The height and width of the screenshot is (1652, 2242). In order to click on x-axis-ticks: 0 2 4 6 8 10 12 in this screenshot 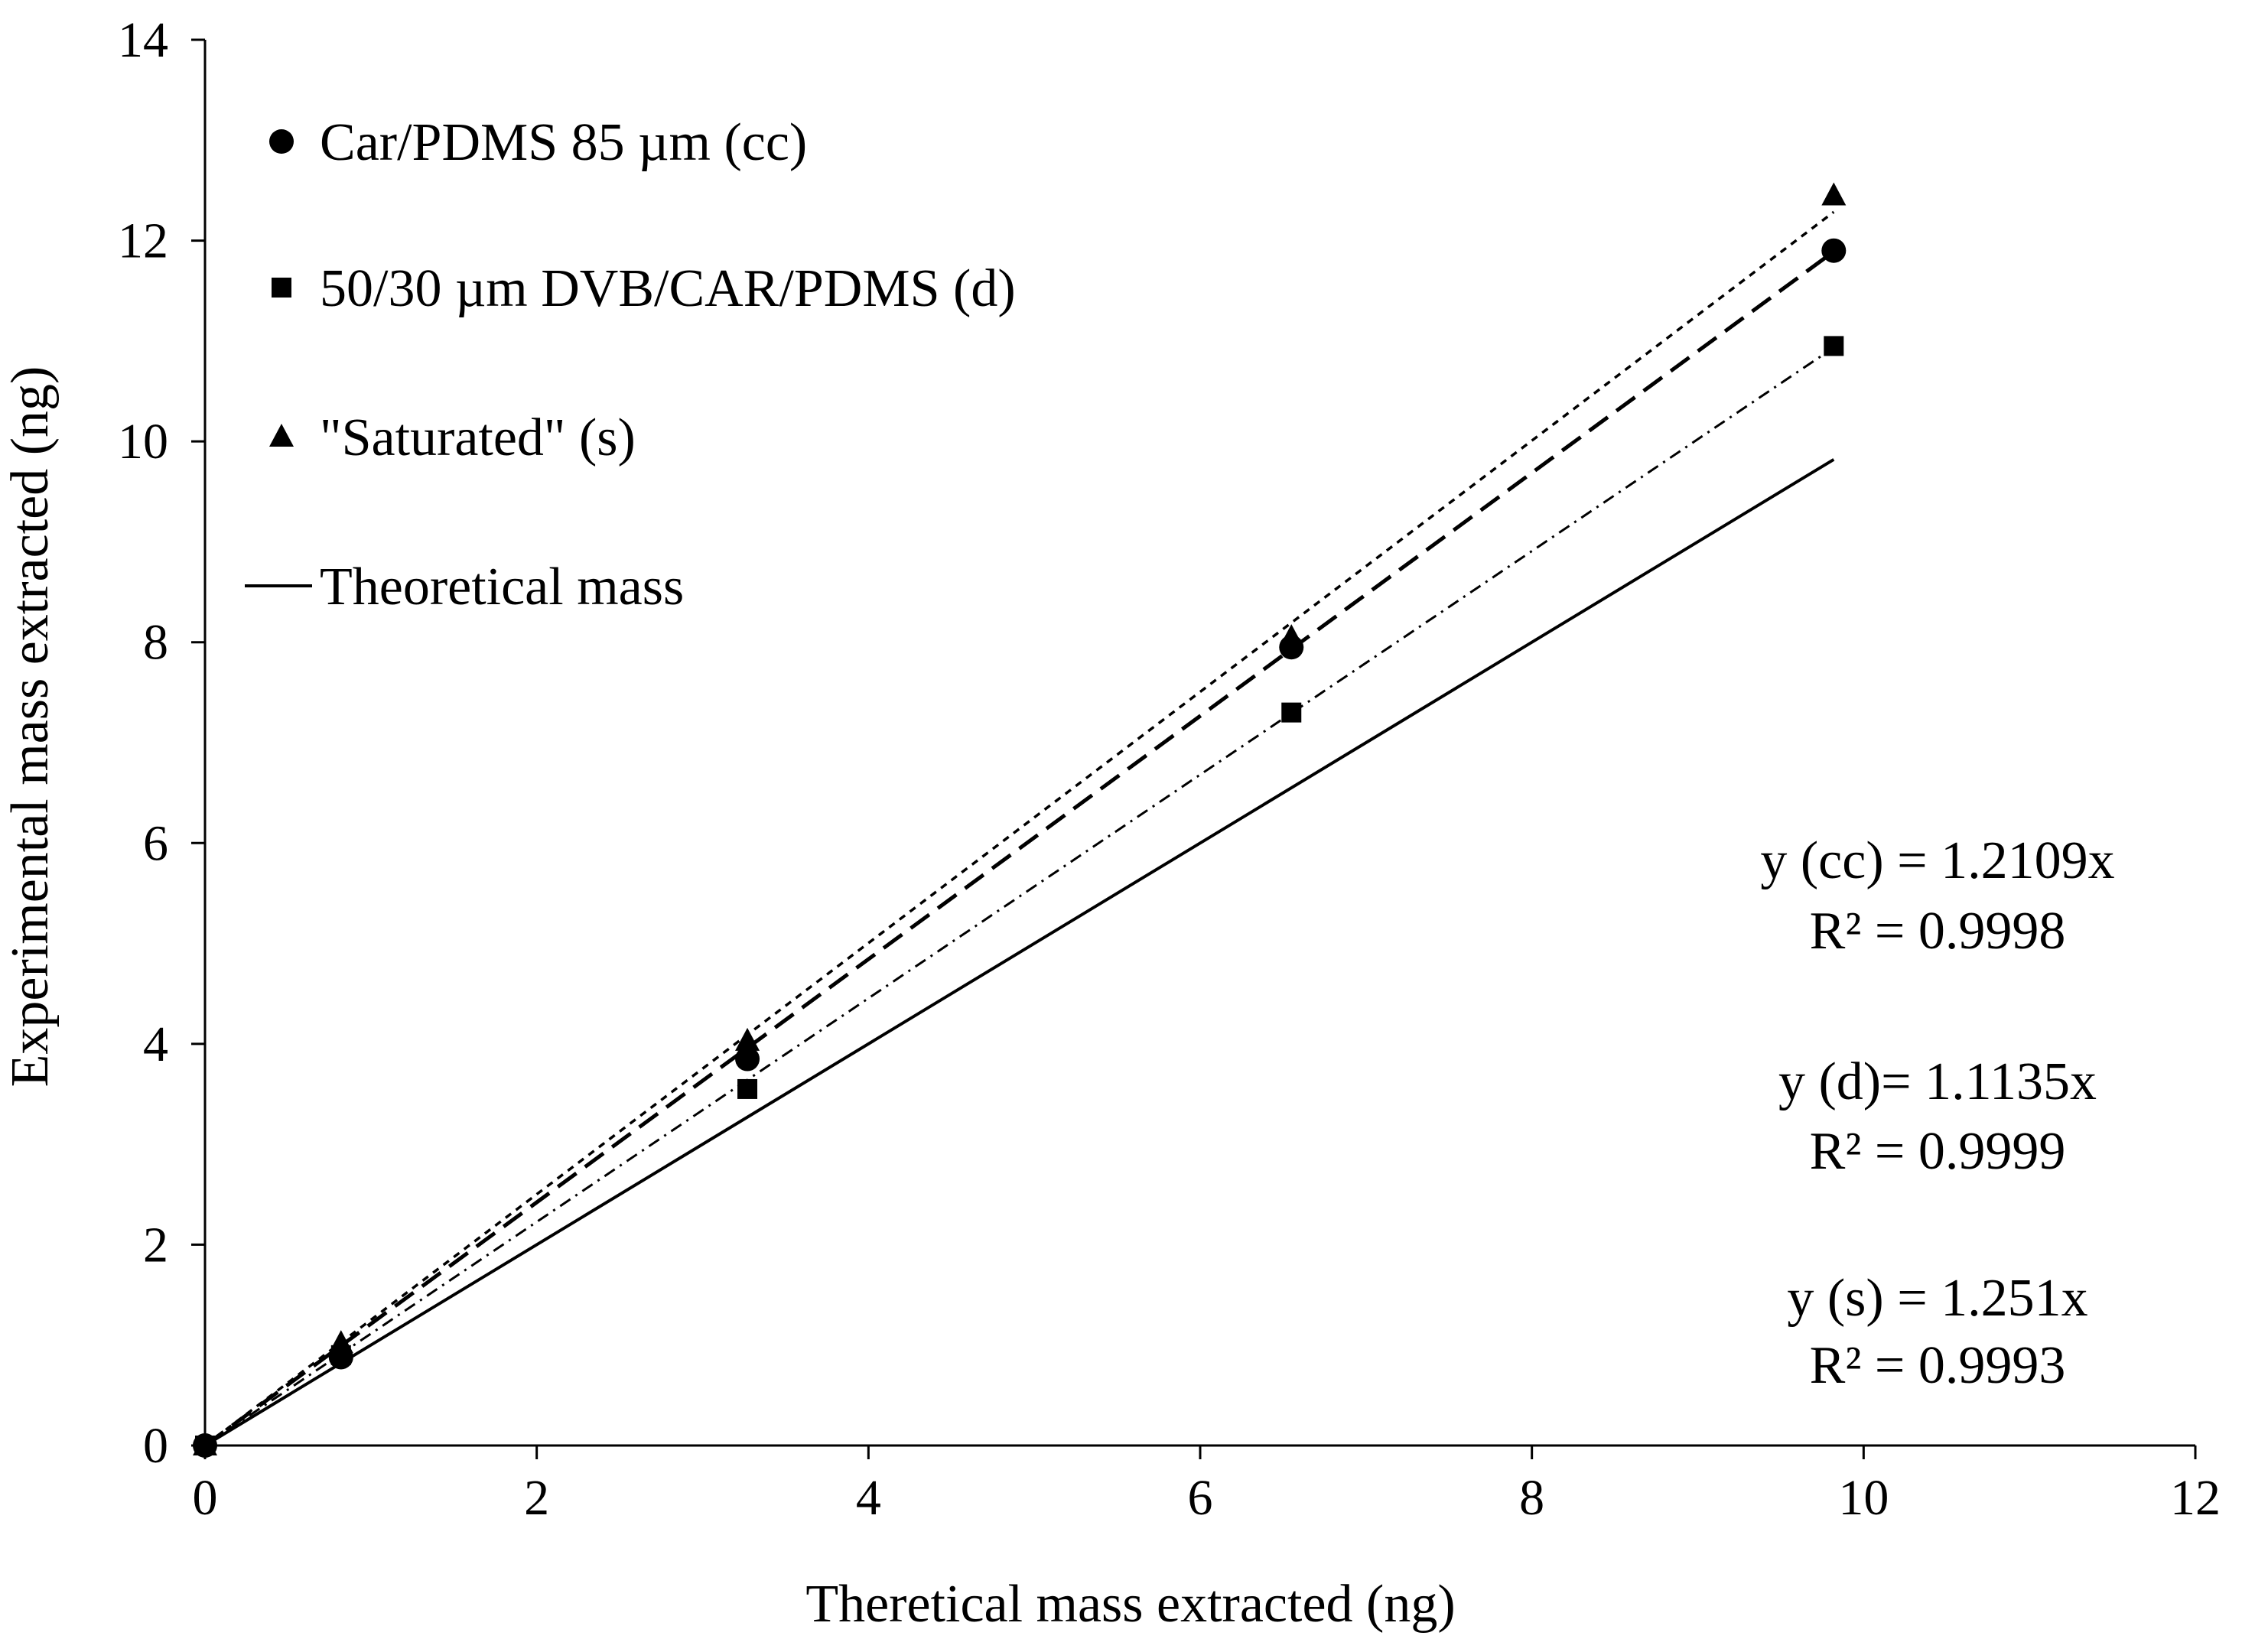, I will do `click(1207, 1486)`.